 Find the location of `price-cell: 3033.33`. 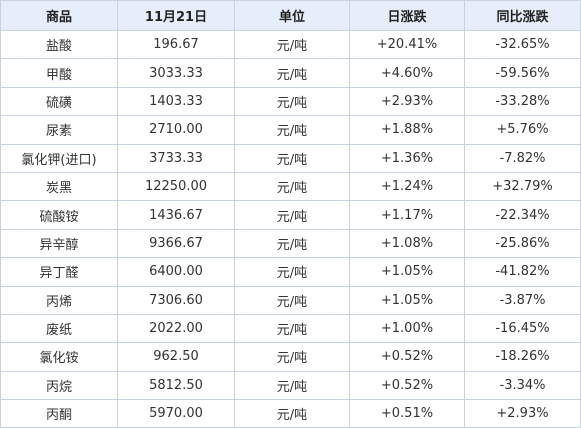

price-cell: 3033.33 is located at coordinates (176, 73).